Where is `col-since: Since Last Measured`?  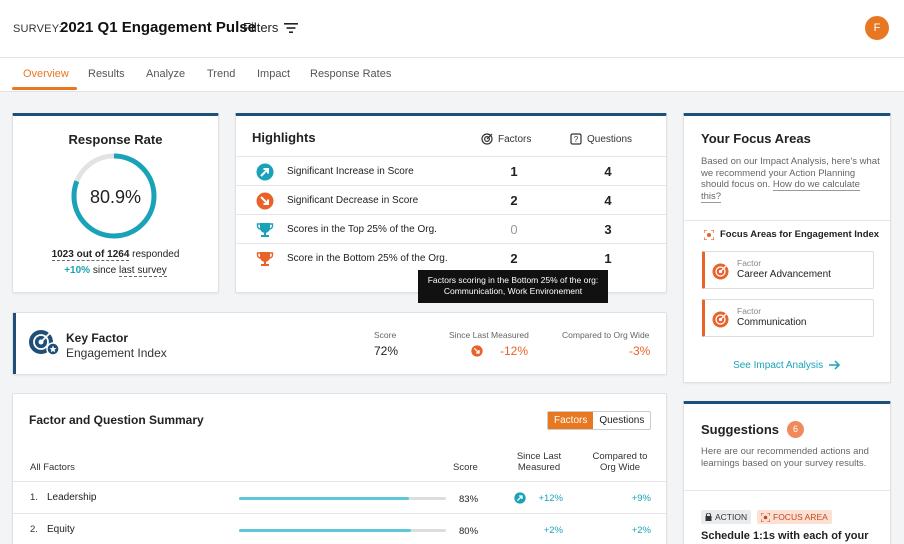
col-since: Since Last Measured is located at coordinates (539, 462).